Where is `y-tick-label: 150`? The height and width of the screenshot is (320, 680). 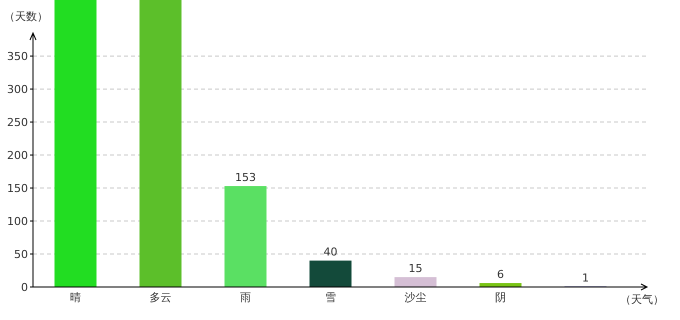 y-tick-label: 150 is located at coordinates (17, 189).